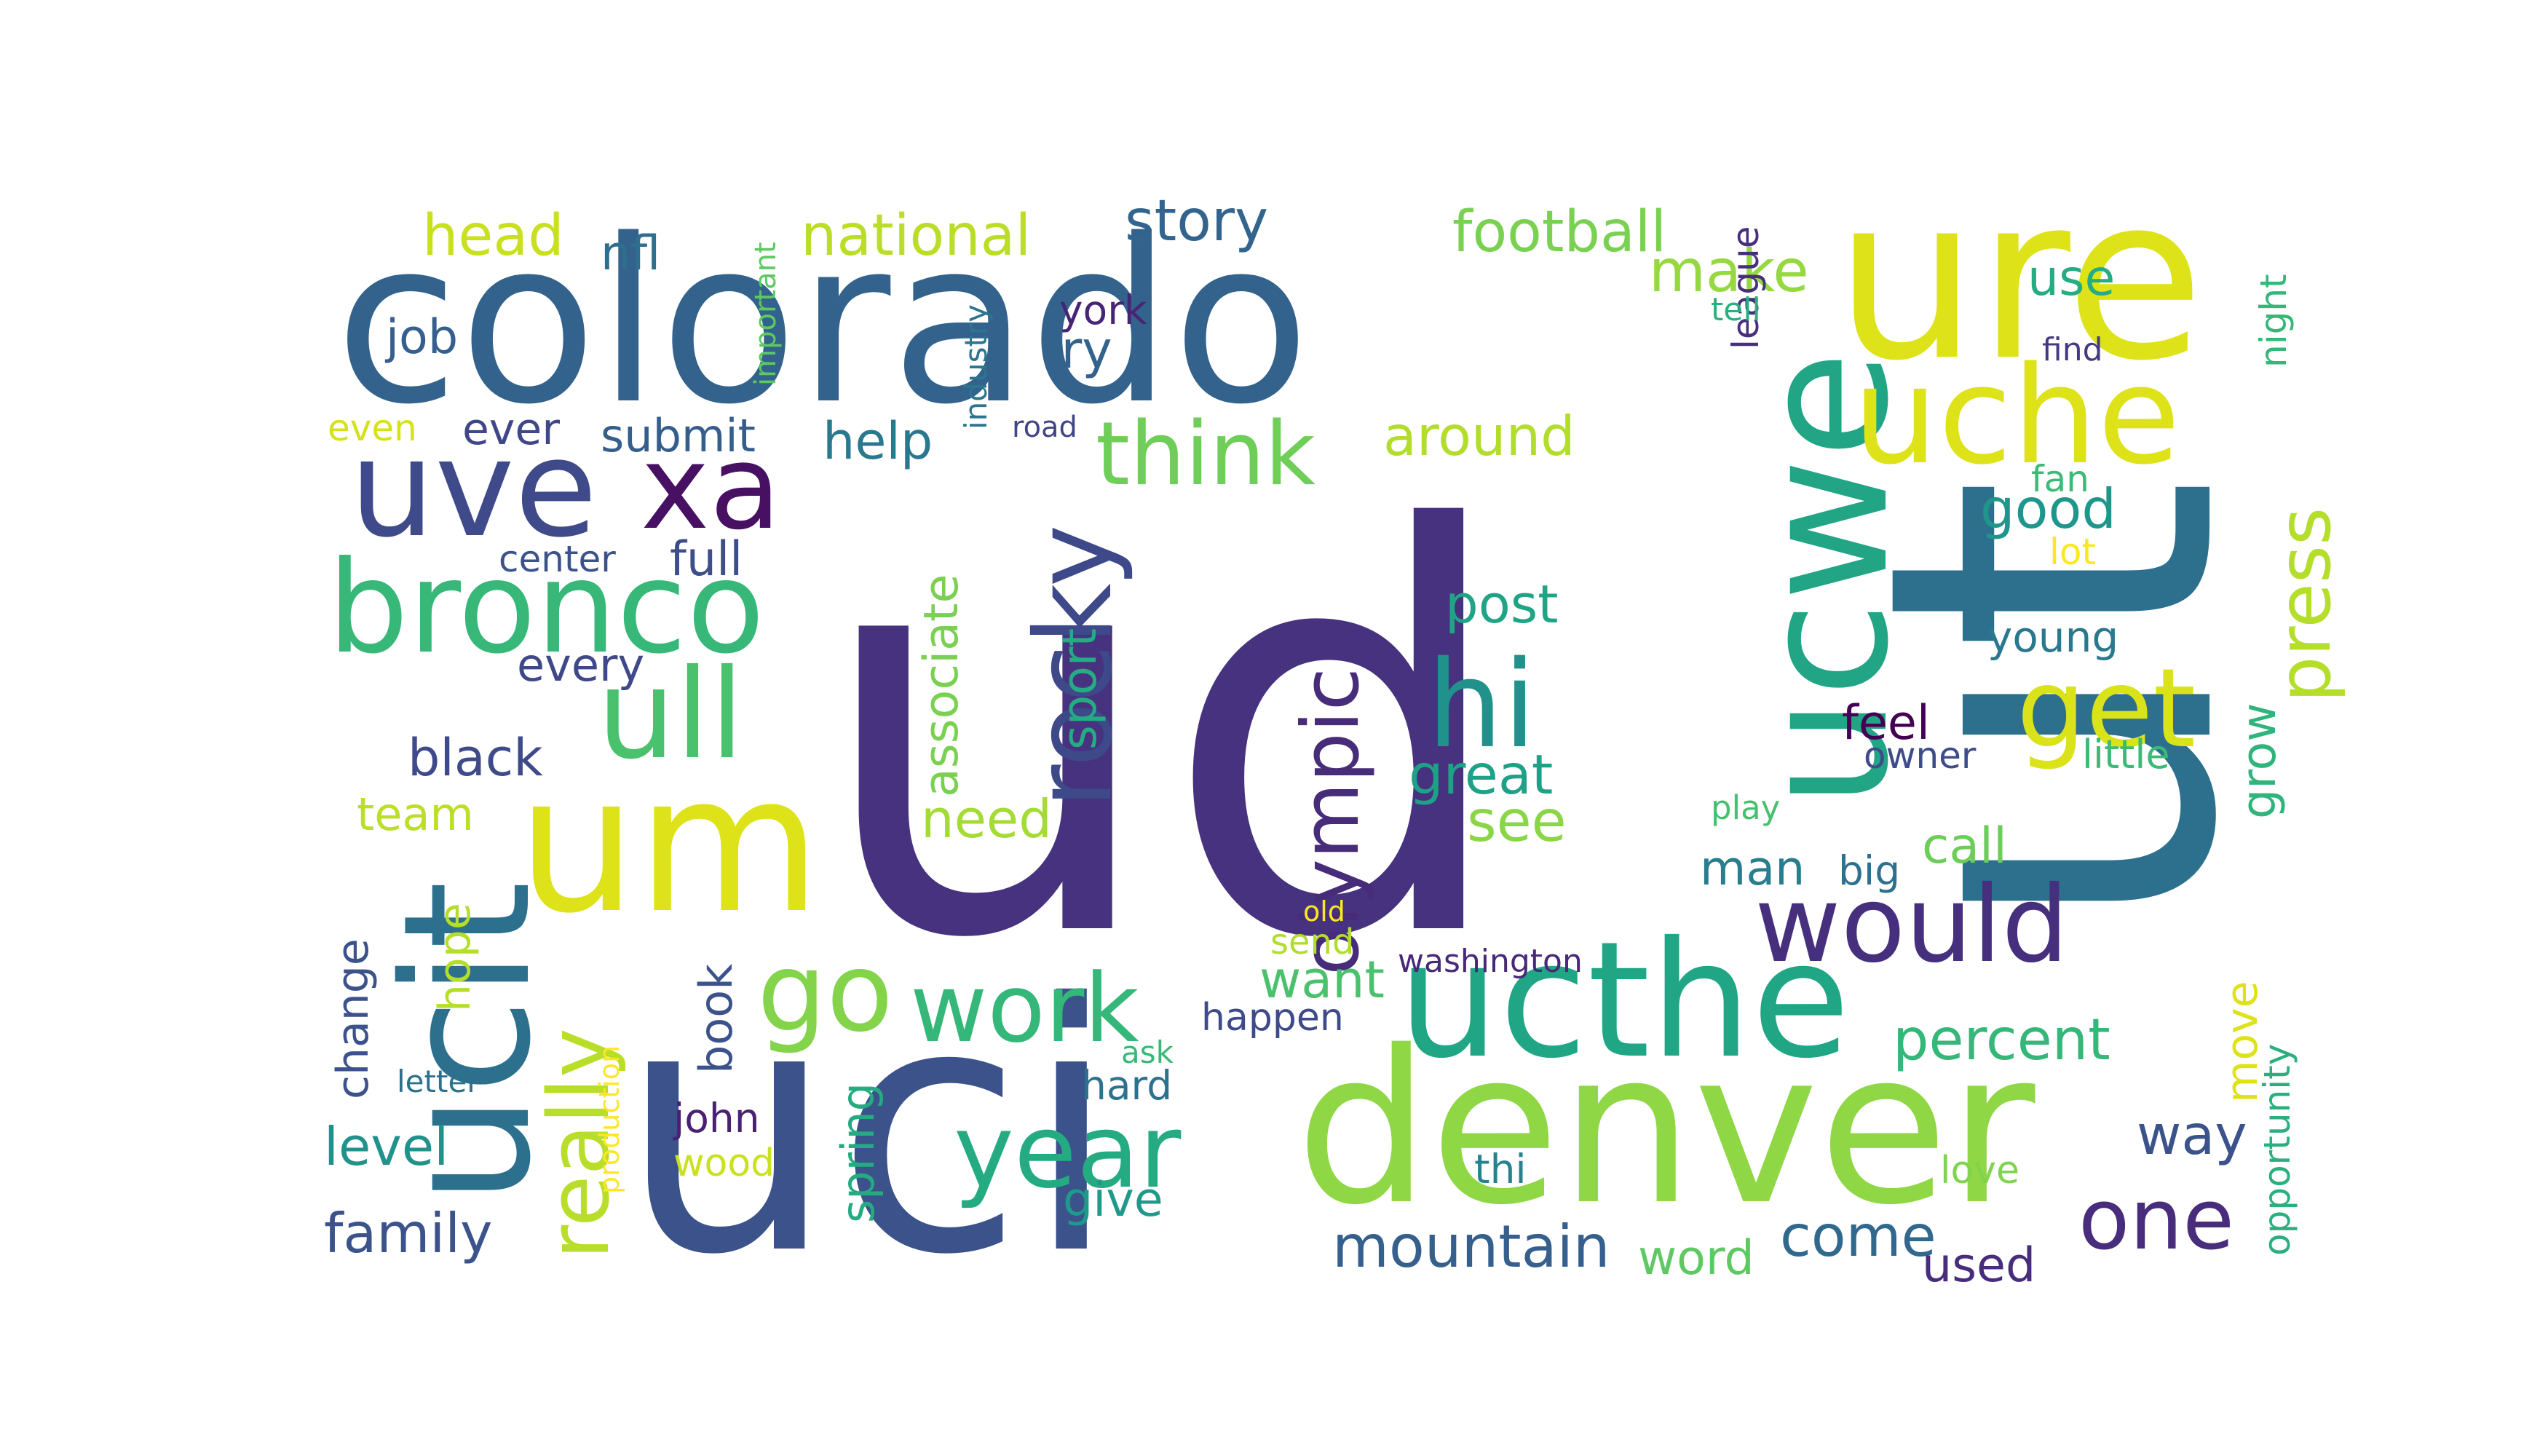 The width and height of the screenshot is (2548, 1456). What do you see at coordinates (2277, 1150) in the screenshot?
I see `word-opportunity: opportunity` at bounding box center [2277, 1150].